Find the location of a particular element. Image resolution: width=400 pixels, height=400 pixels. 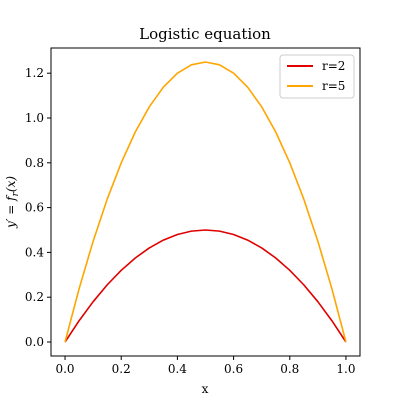

y-axis-label: y′ = fr(x) is located at coordinates (12, 202).